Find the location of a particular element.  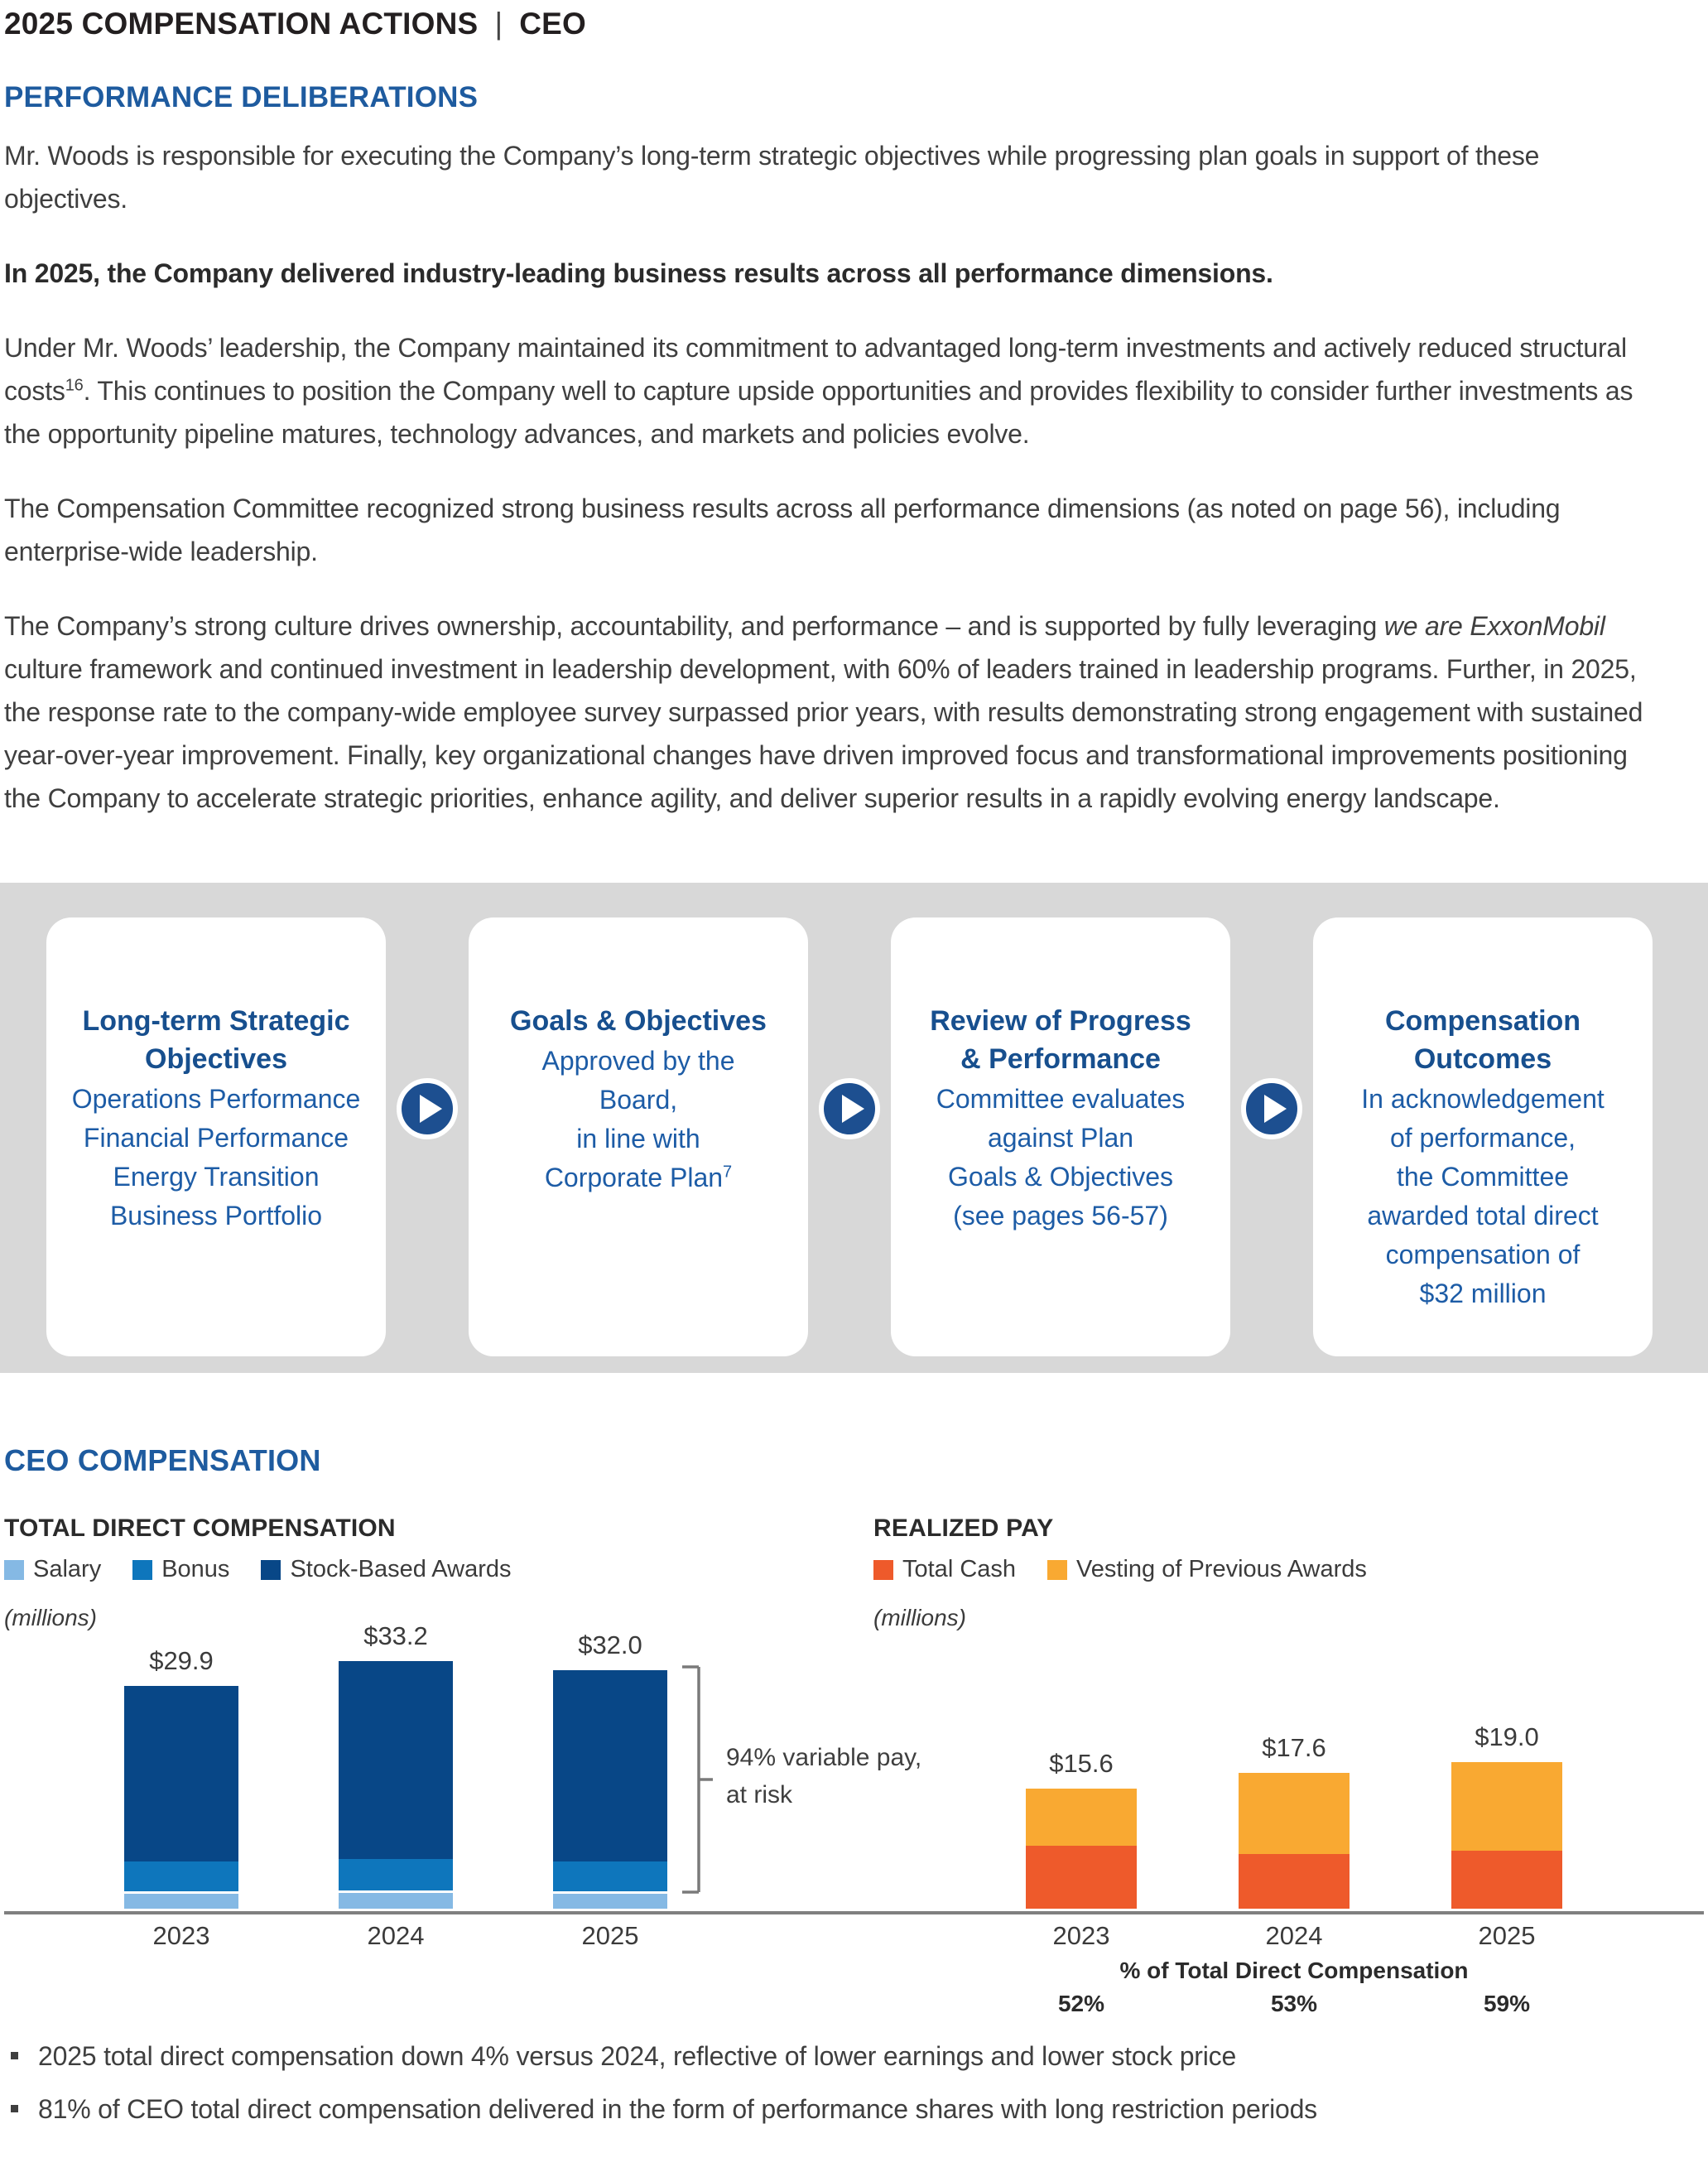

bar-group-total-direct-compensation-2023: $29.9 is located at coordinates (181, 1779).